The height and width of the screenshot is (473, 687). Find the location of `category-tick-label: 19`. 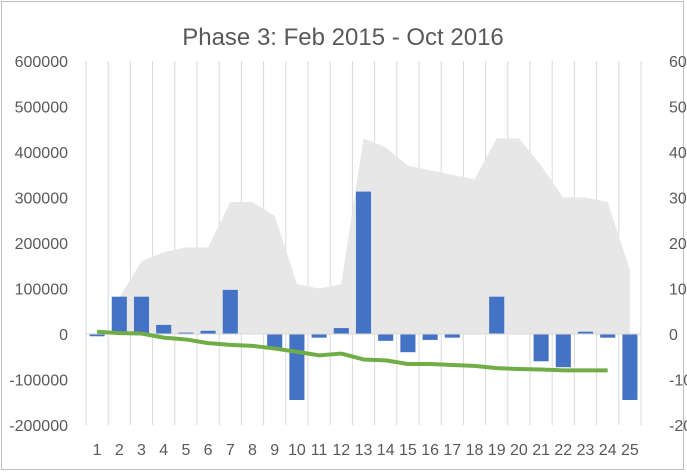

category-tick-label: 19 is located at coordinates (497, 450).